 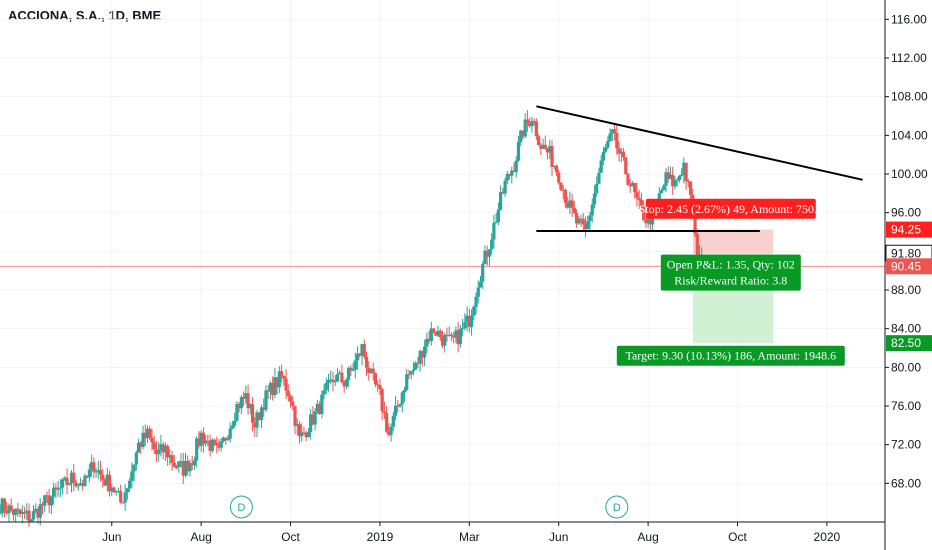 What do you see at coordinates (699, 143) in the screenshot?
I see `descending-trendline` at bounding box center [699, 143].